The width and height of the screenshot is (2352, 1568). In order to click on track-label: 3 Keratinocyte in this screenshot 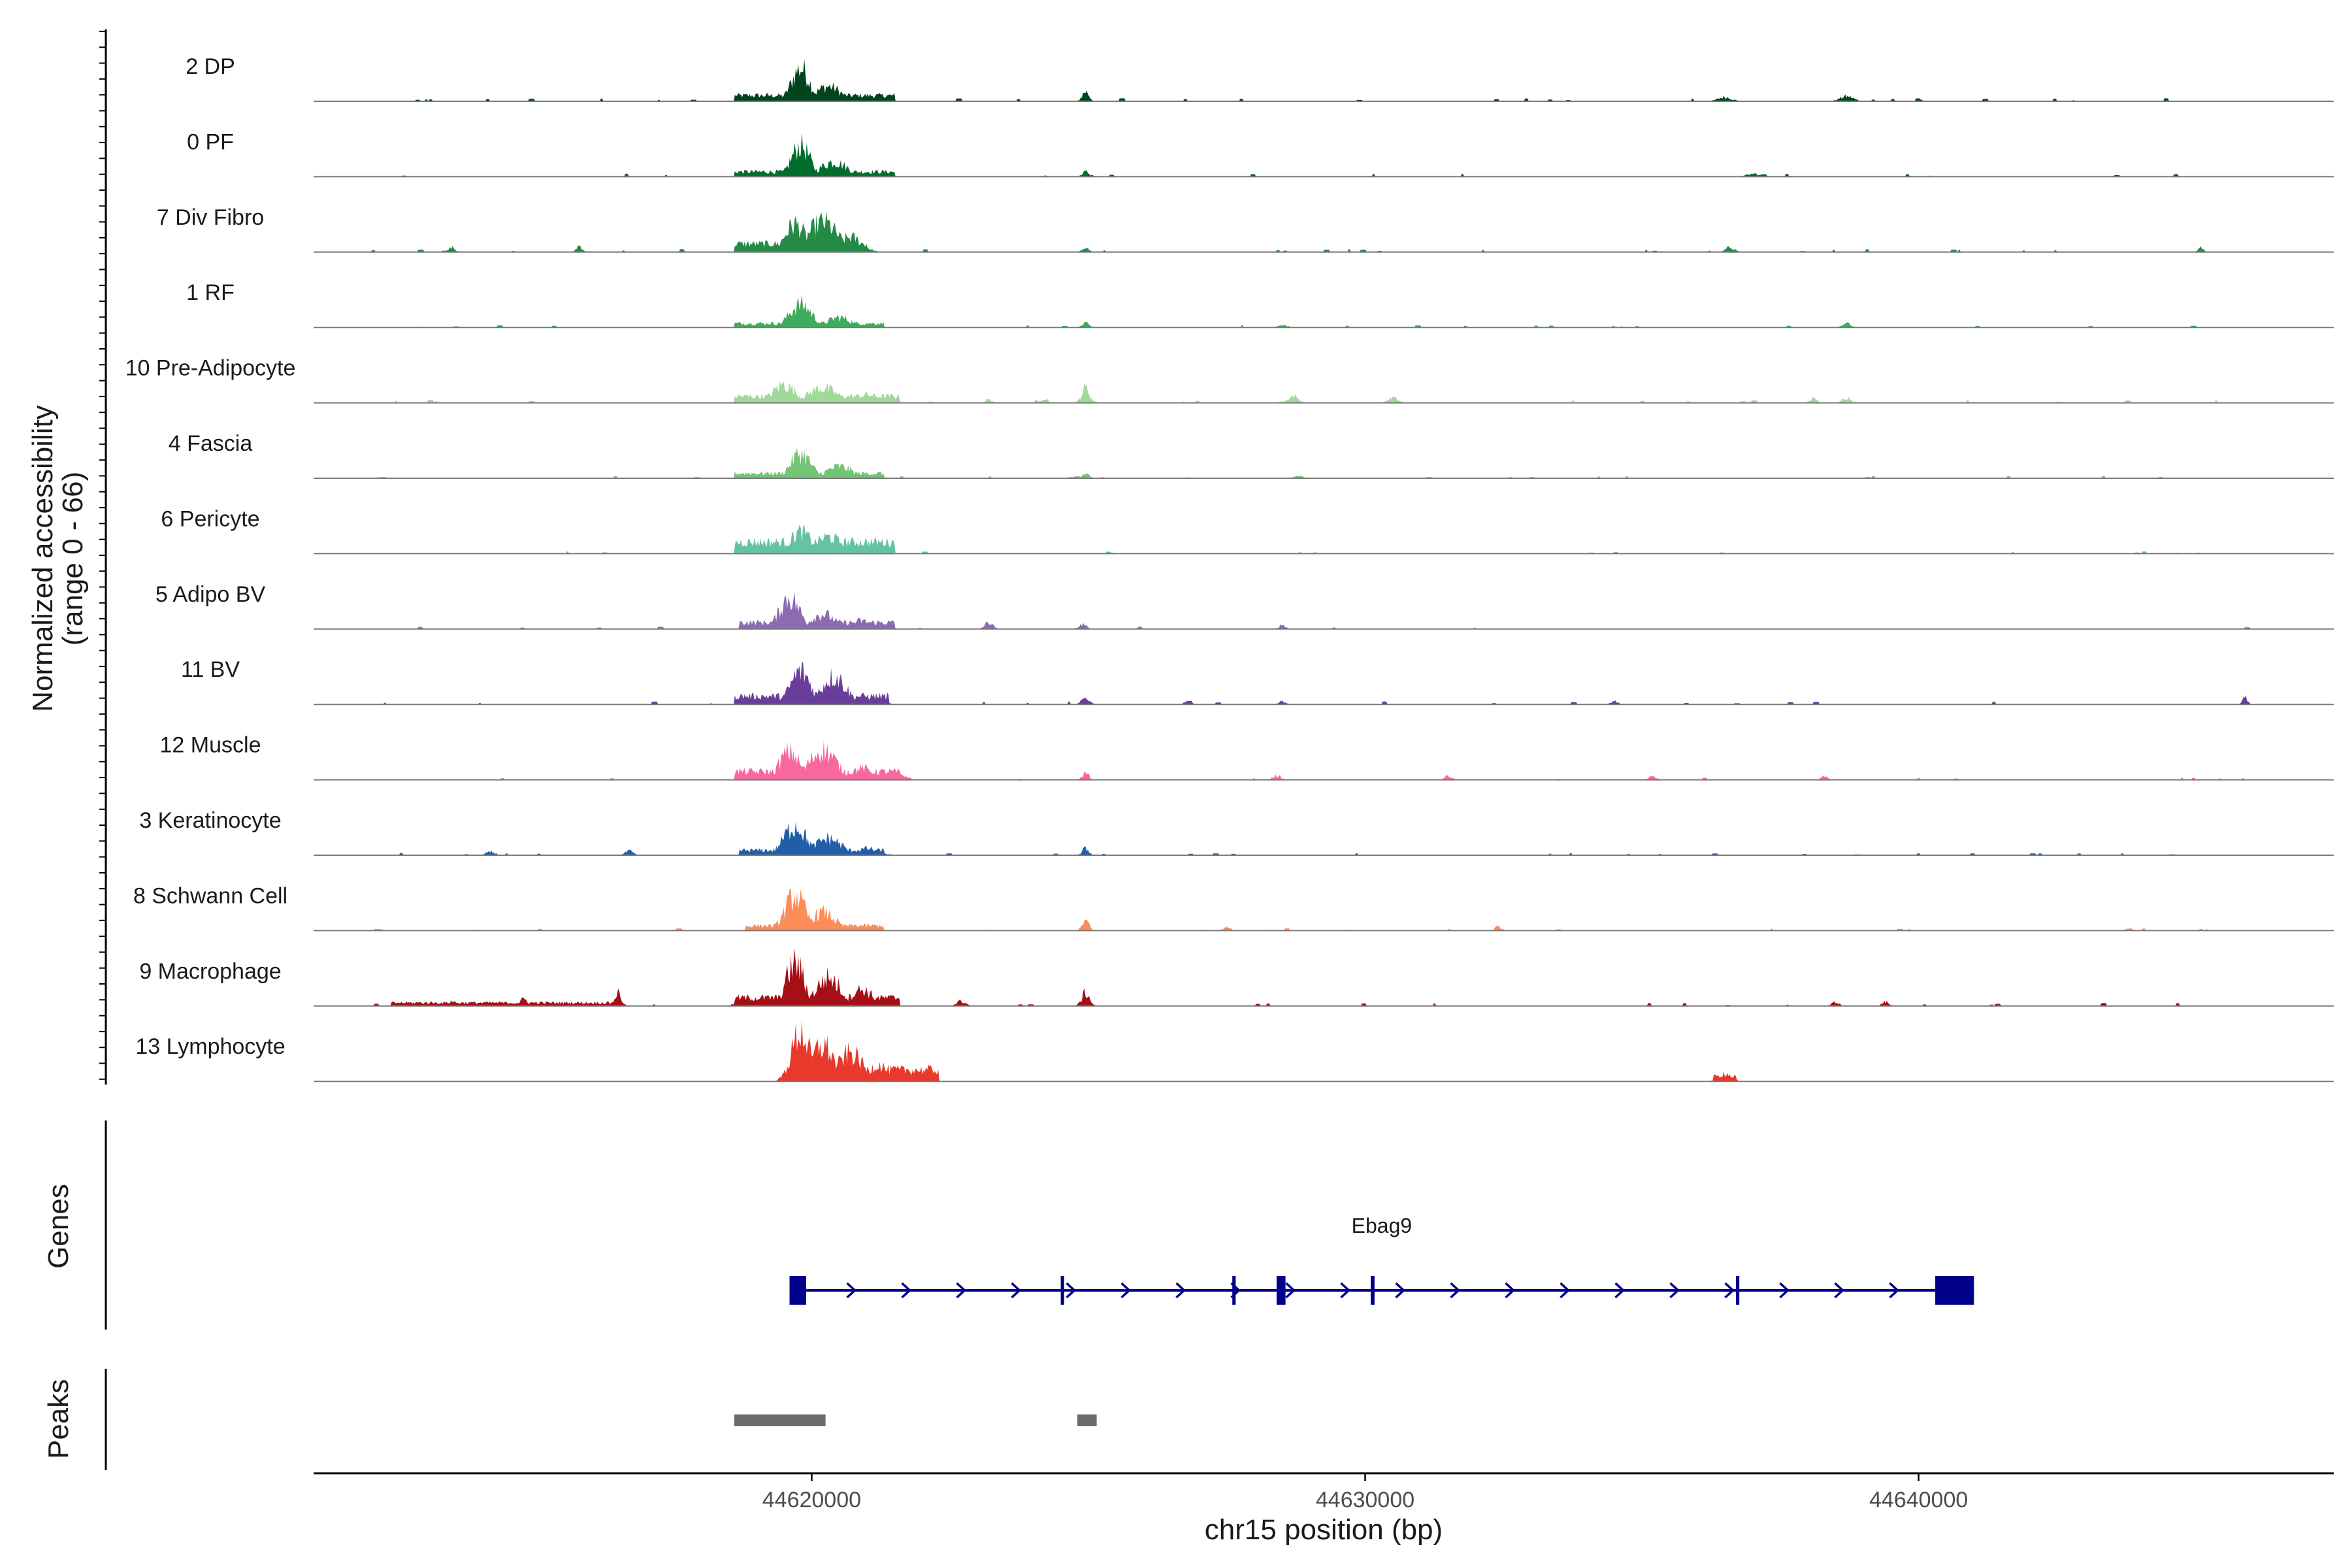, I will do `click(210, 820)`.